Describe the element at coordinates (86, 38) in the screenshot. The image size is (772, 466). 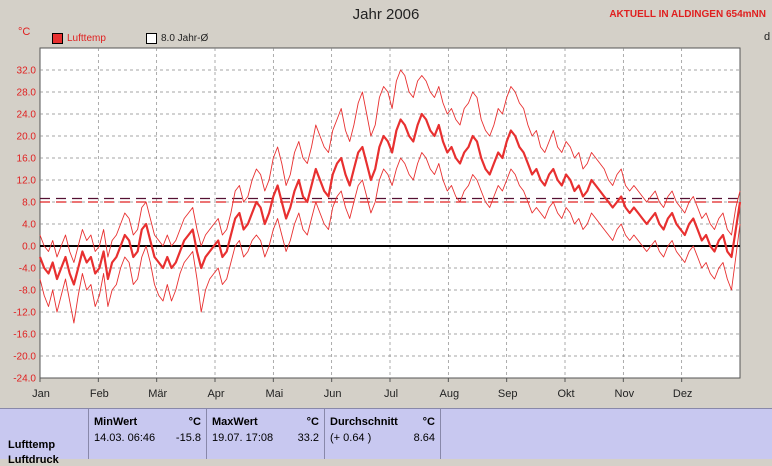
I see `legend-label: Lufttemp` at that location.